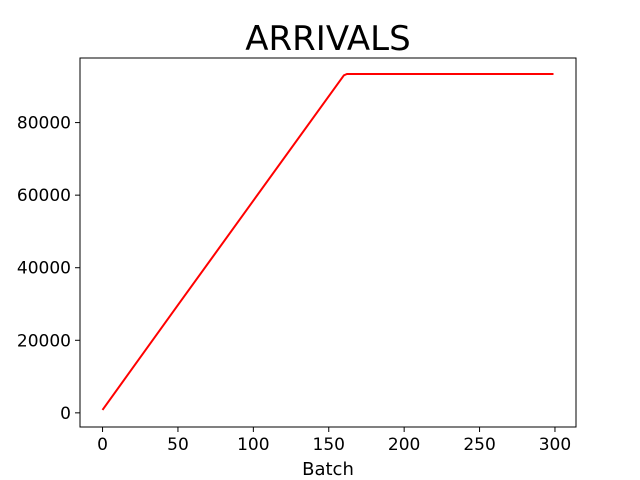 This screenshot has width=640, height=480. Describe the element at coordinates (327, 39) in the screenshot. I see `chart-title: ARRIVALS` at that location.